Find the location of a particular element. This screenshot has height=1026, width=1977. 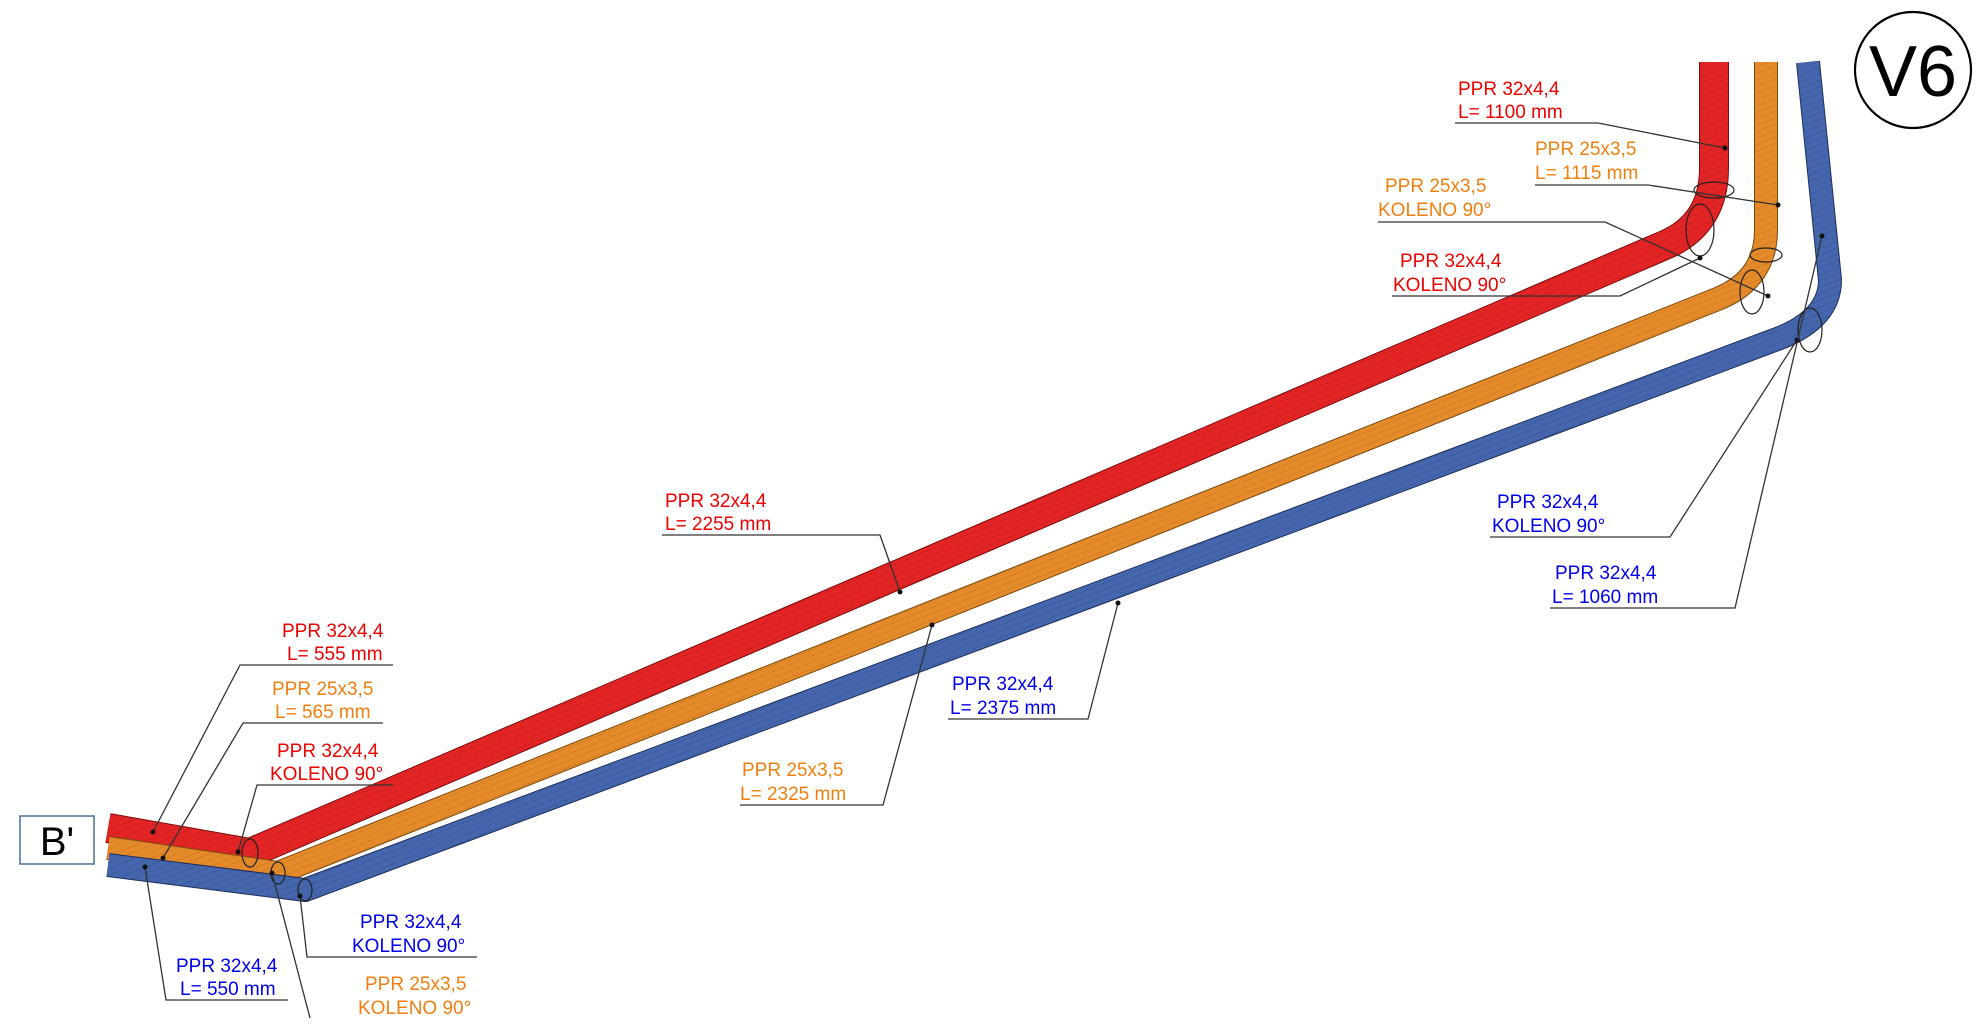

label-orange-top-straight: PPR 25x3,5 L= 1115 mm is located at coordinates (1586, 161).